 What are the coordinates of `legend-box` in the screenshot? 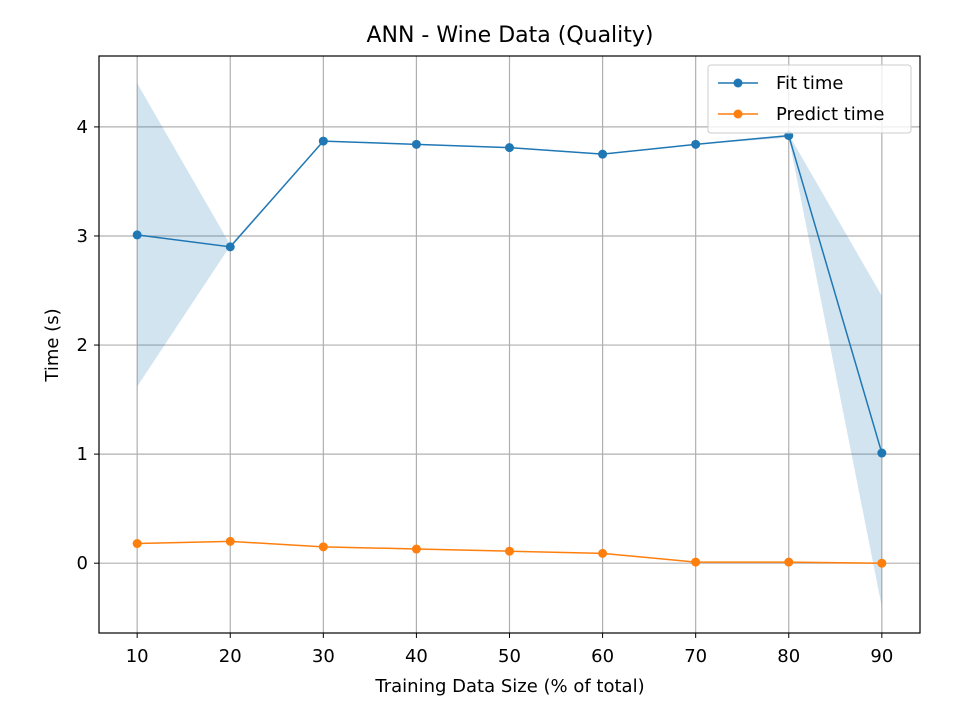 It's located at (809, 99).